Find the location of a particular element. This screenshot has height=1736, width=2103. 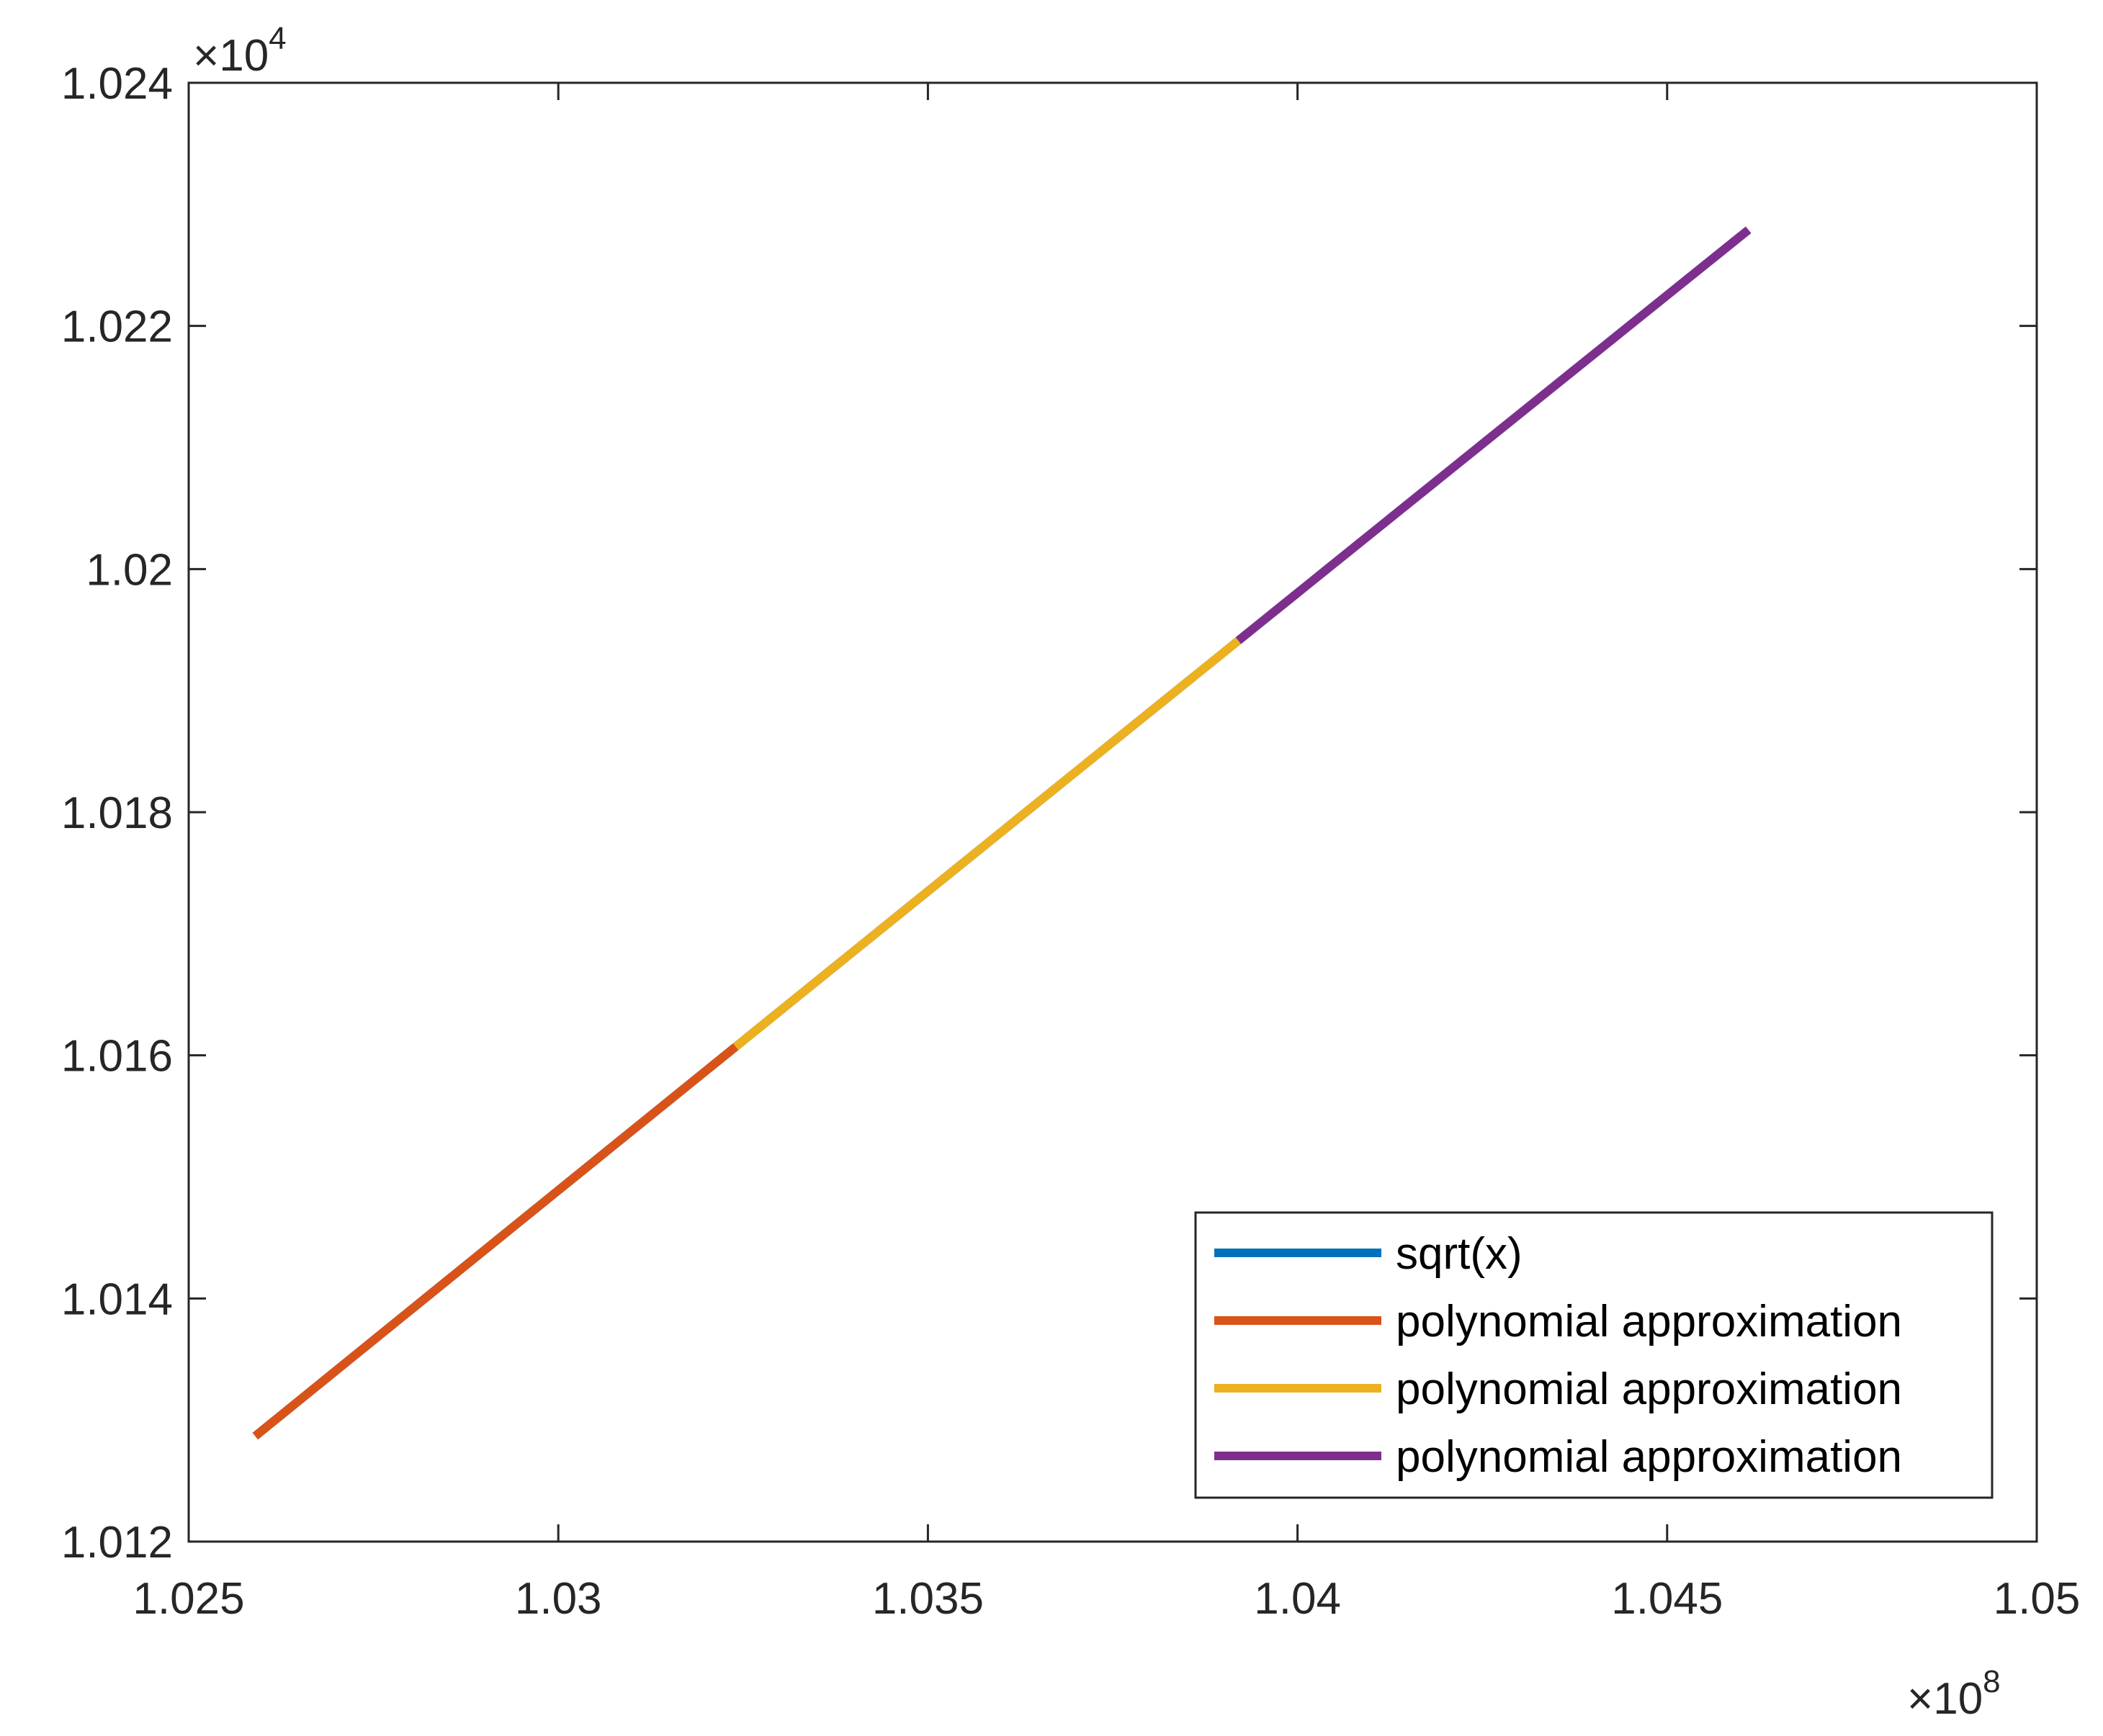

y-tick-label: 1.02 is located at coordinates (129, 570).